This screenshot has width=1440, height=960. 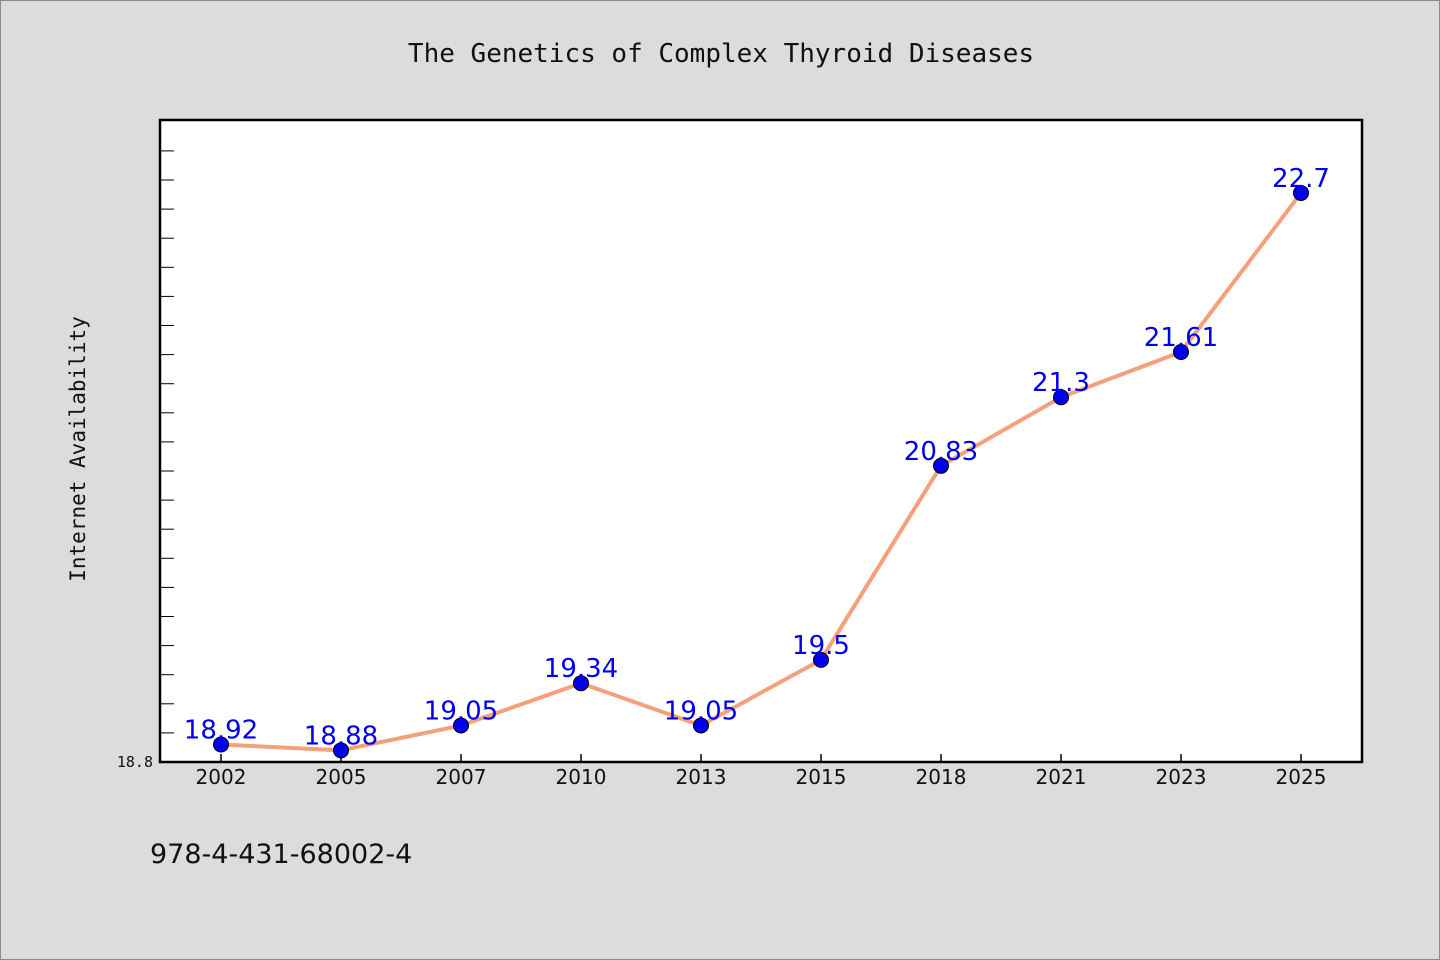 I want to click on data-label: 18.92, so click(x=221, y=730).